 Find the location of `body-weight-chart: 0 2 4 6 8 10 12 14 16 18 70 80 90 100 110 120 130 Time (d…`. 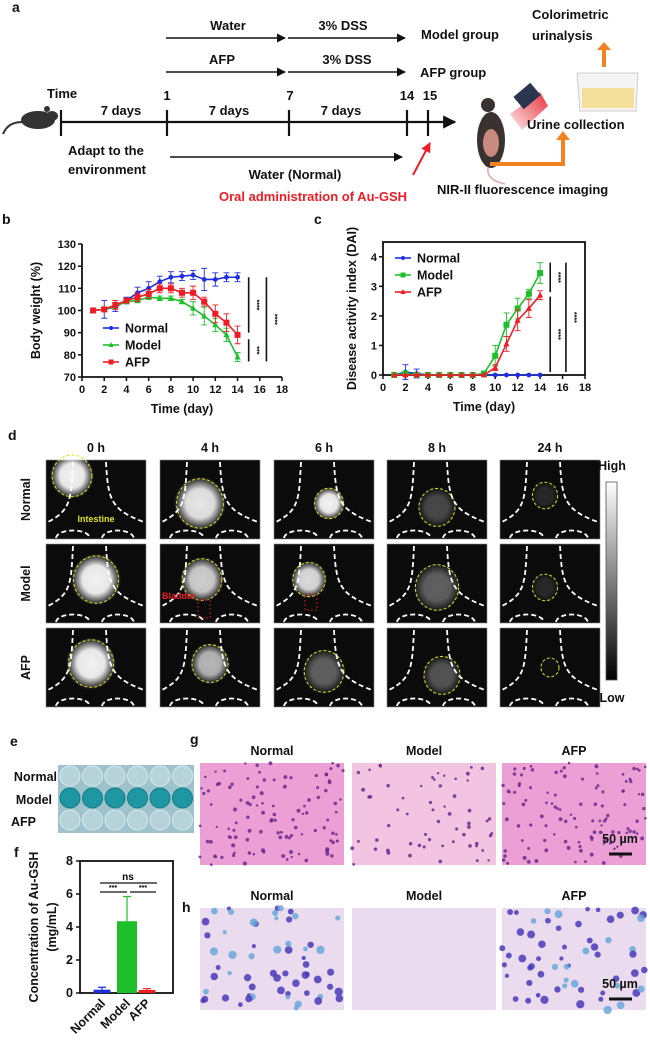

body-weight-chart: 0 2 4 6 8 10 12 14 16 18 70 80 90 100 110 120 130 Time (d… is located at coordinates (158, 327).